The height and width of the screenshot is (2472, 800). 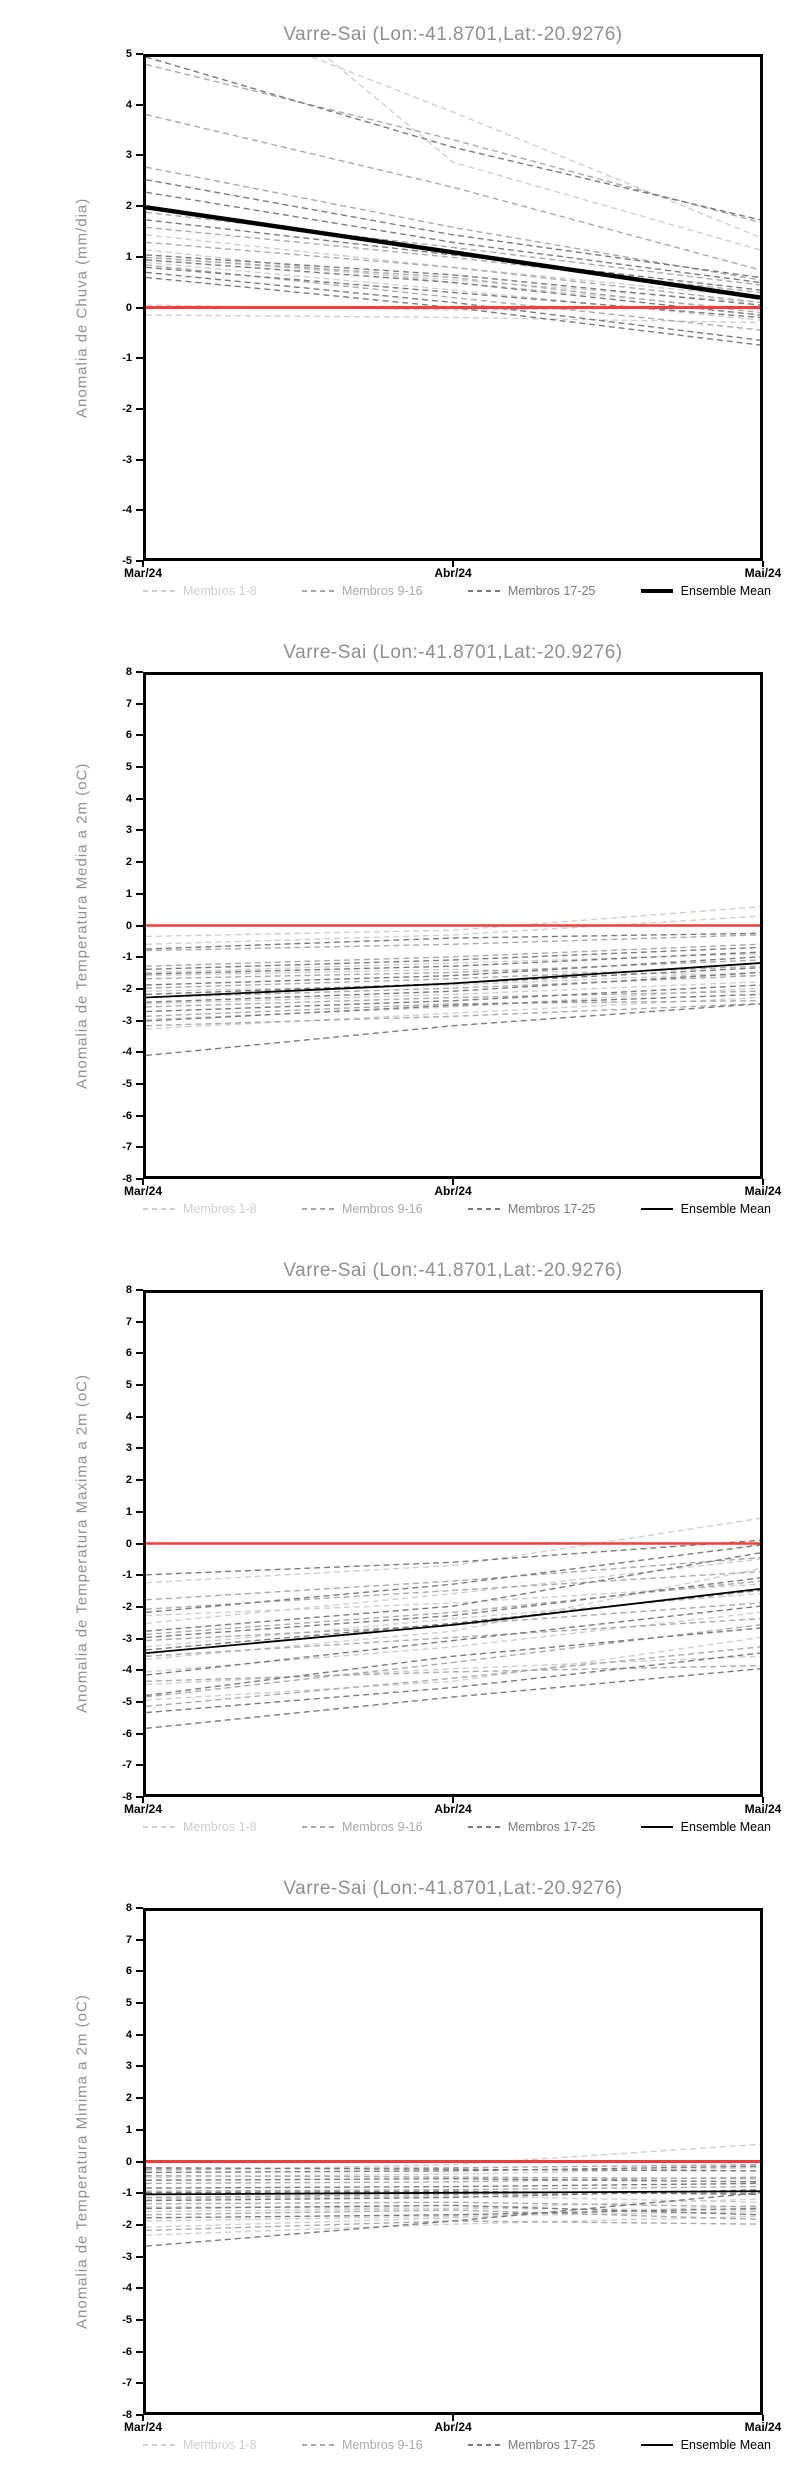 What do you see at coordinates (127, 2320) in the screenshot?
I see `y-tick-label: -5` at bounding box center [127, 2320].